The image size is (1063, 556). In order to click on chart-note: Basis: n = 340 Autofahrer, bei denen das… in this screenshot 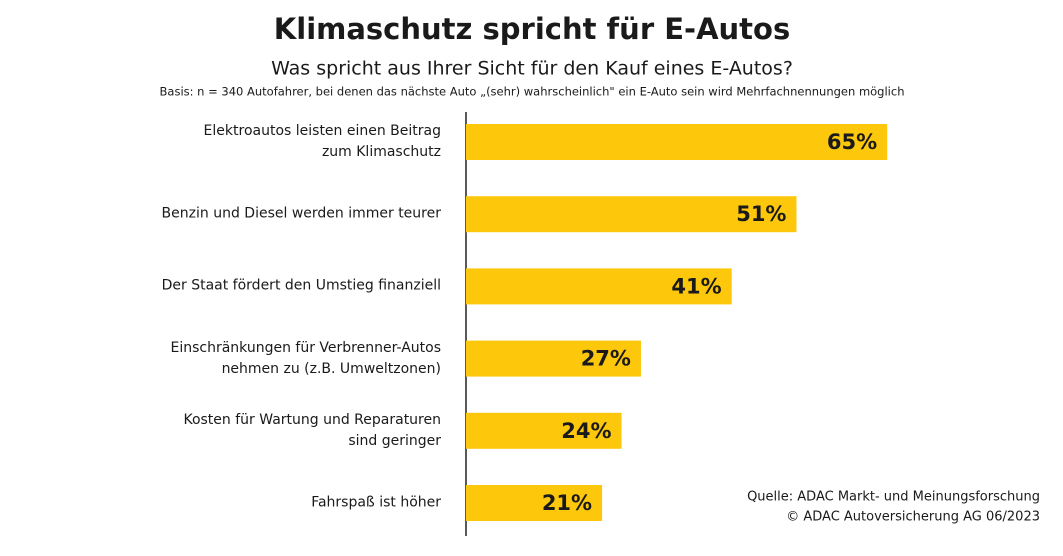, I will do `click(532, 92)`.